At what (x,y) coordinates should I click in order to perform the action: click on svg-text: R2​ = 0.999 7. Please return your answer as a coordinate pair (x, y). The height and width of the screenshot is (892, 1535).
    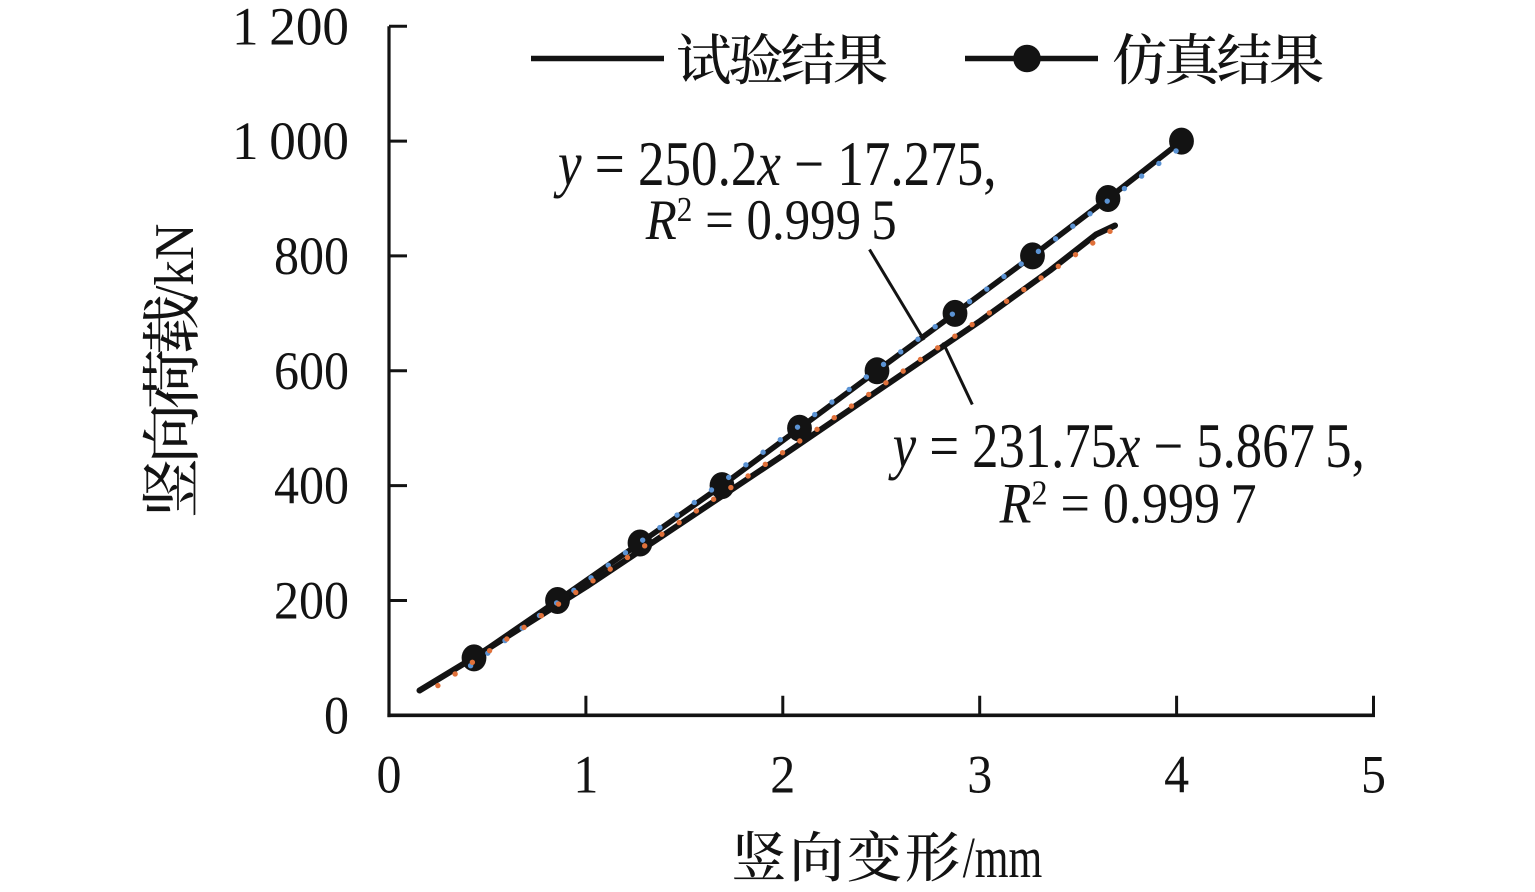
    Looking at the image, I should click on (1128, 504).